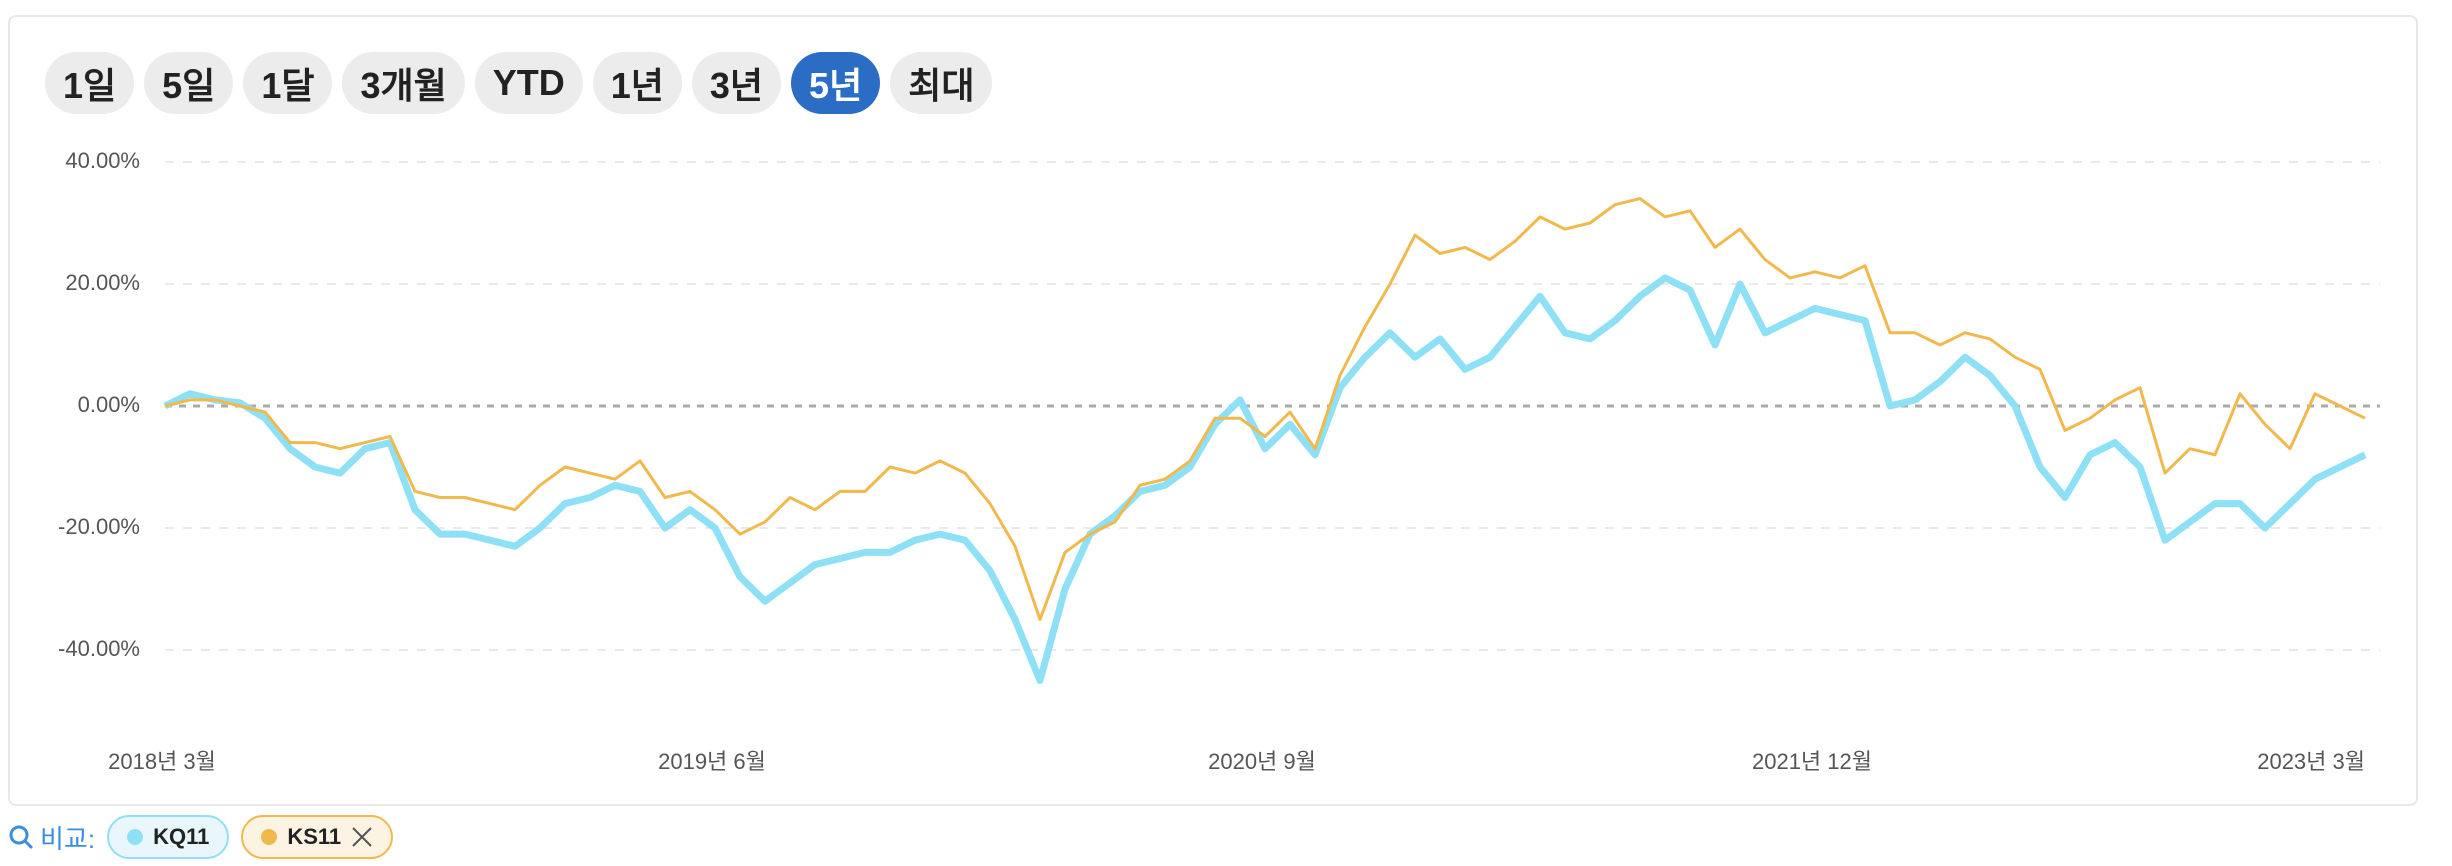 The width and height of the screenshot is (2452, 866). Describe the element at coordinates (68, 838) in the screenshot. I see `compare-label: 비교:` at that location.